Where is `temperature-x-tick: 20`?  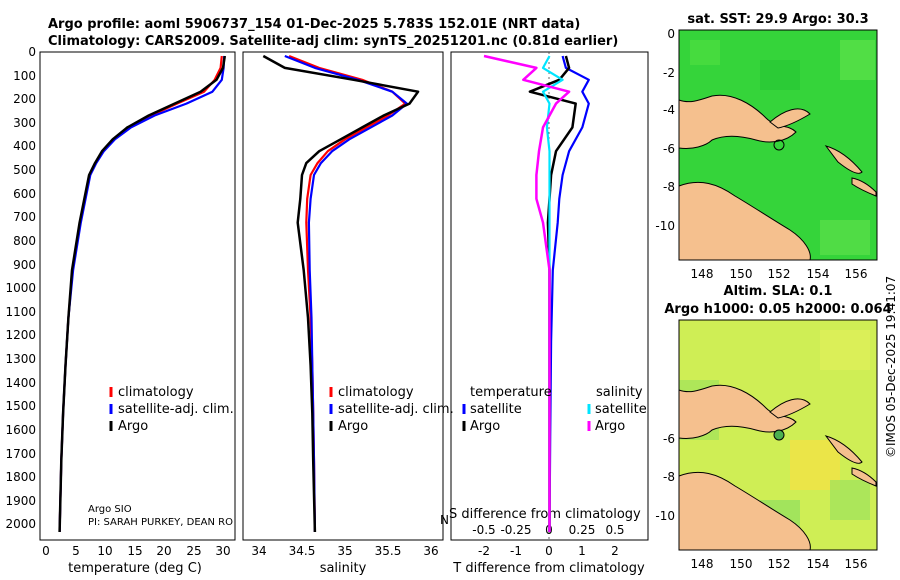
temperature-x-tick: 20 is located at coordinates (163, 551).